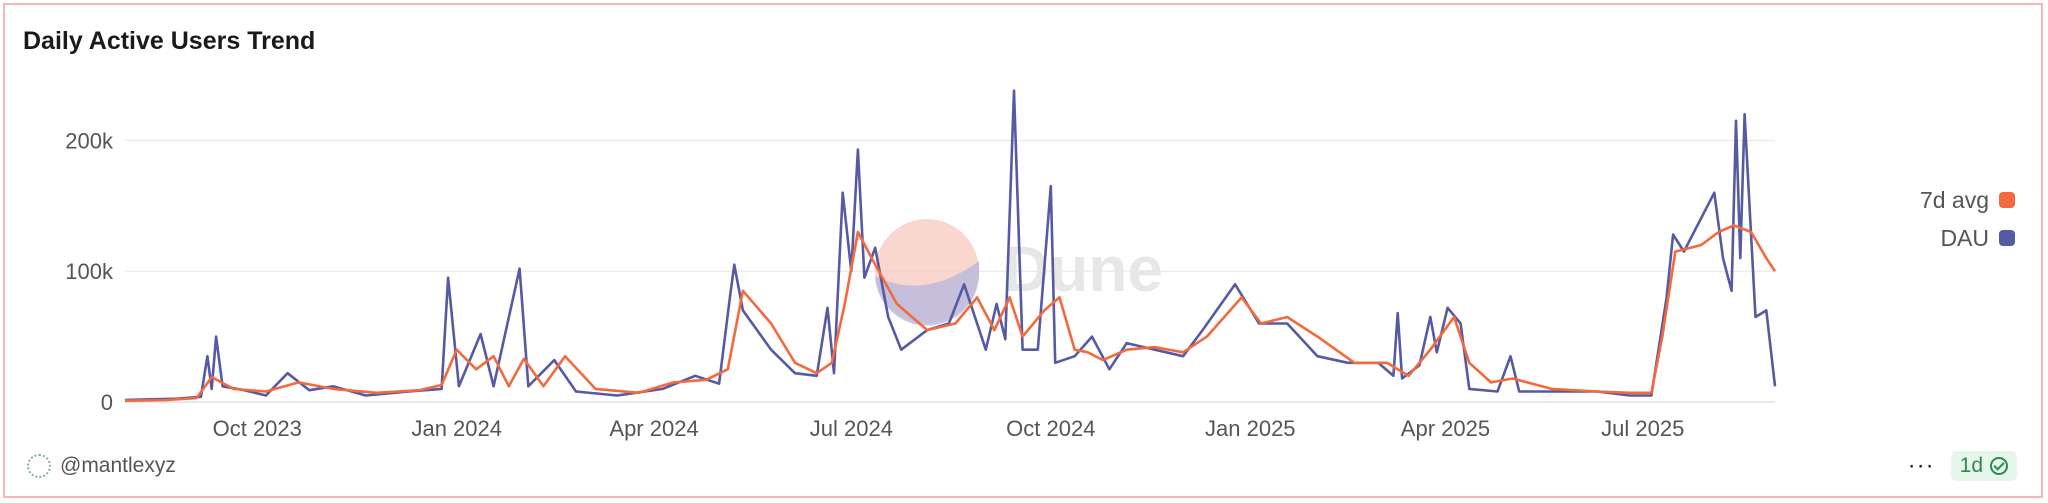 Image resolution: width=2048 pixels, height=503 pixels. Describe the element at coordinates (1921, 465) in the screenshot. I see `more-icon: ···` at that location.